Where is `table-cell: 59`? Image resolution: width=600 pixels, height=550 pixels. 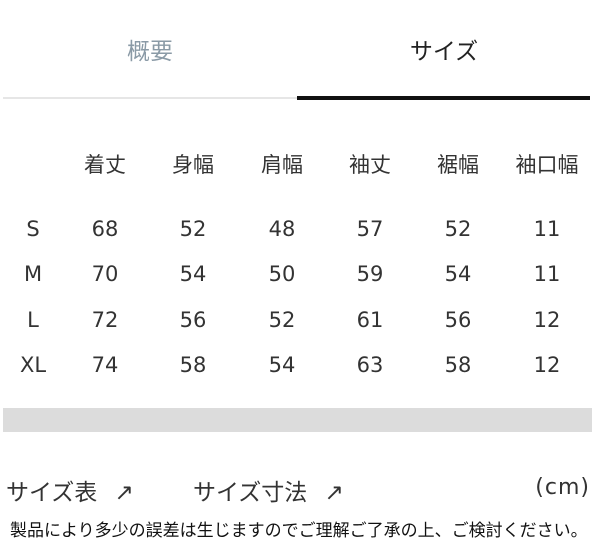 table-cell: 59 is located at coordinates (370, 274).